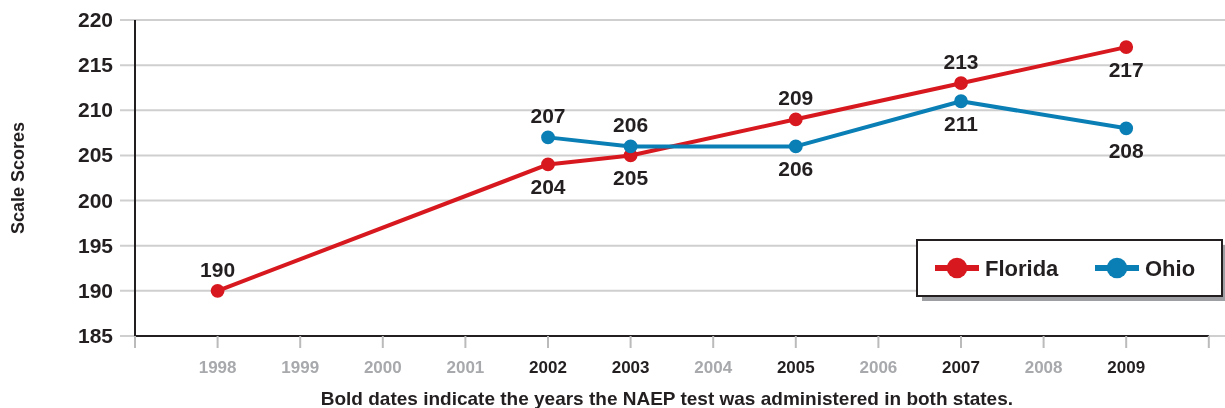  Describe the element at coordinates (217, 367) in the screenshot. I see `x-tick-label: 1998` at that location.